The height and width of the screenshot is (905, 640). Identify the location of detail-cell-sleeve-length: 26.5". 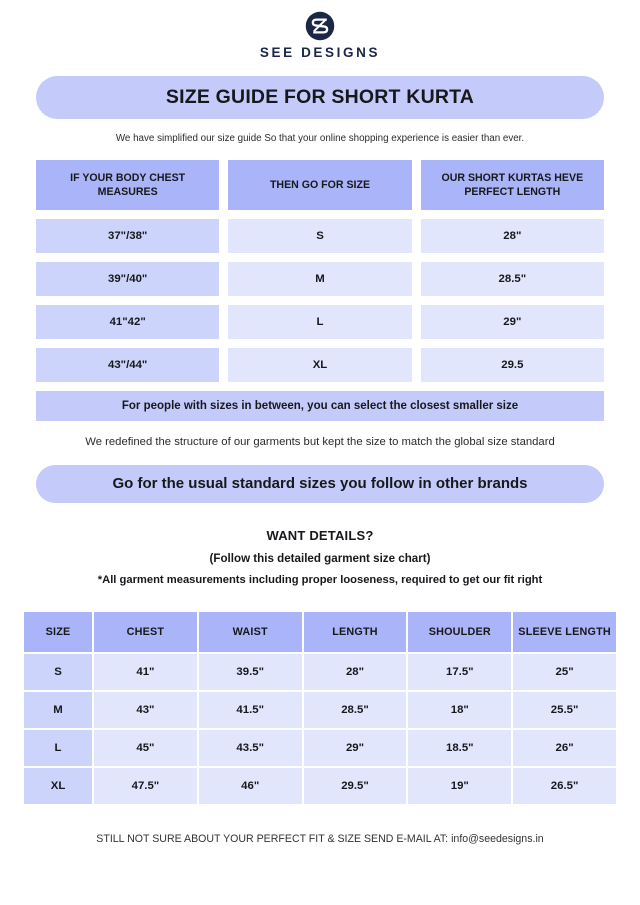
(564, 785).